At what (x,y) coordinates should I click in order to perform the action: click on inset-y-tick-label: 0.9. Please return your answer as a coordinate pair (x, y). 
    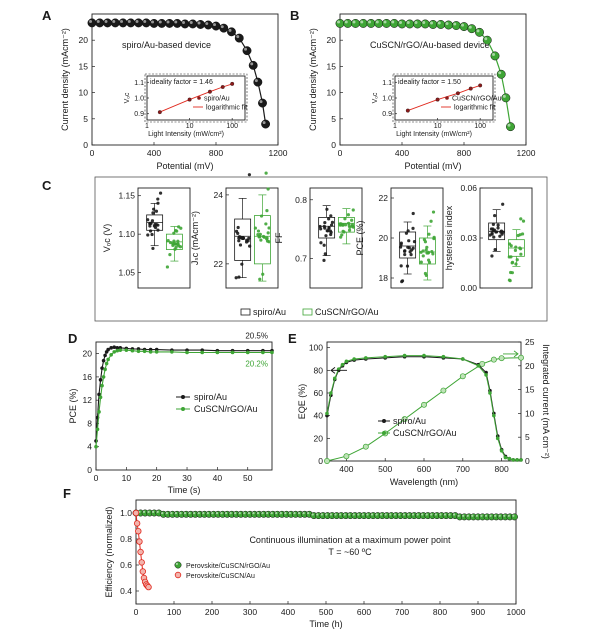
    Looking at the image, I should click on (387, 114).